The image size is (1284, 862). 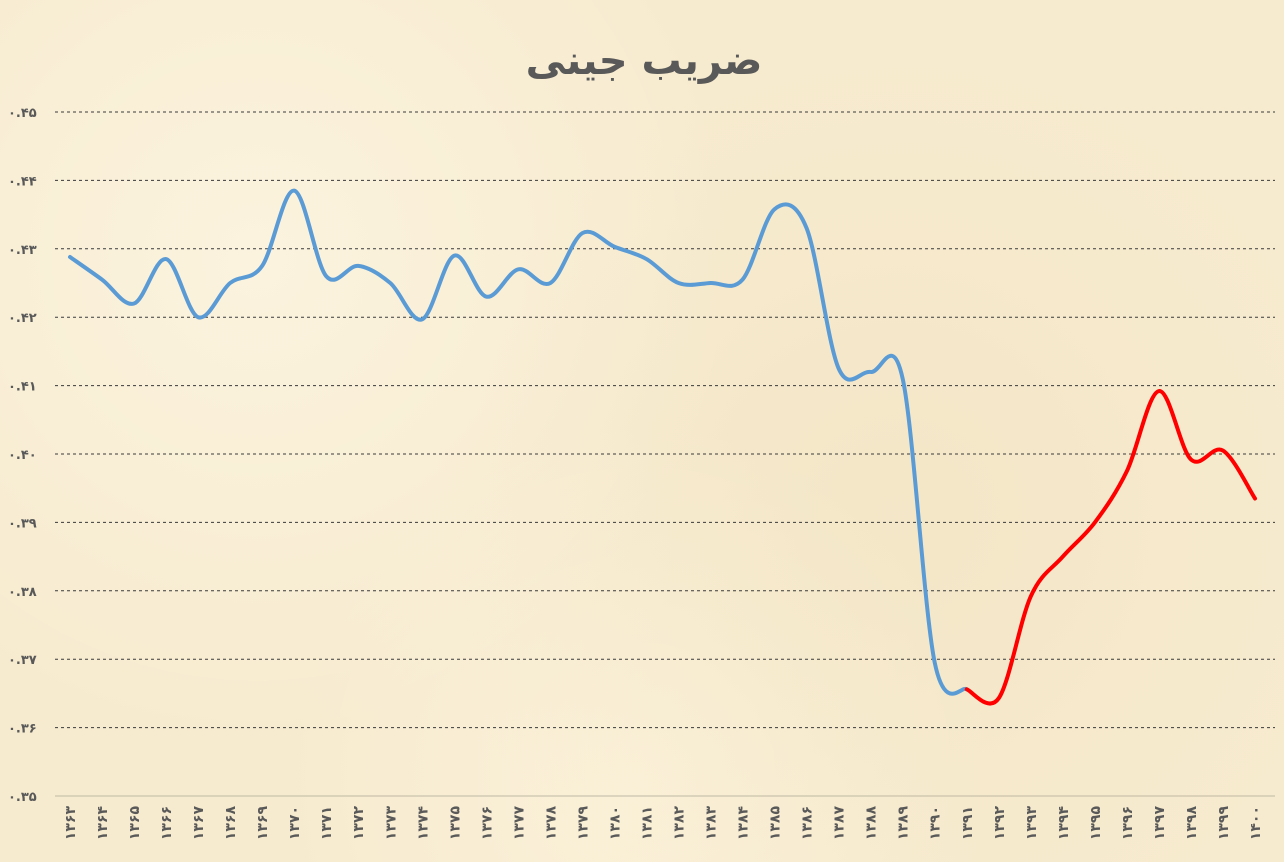 What do you see at coordinates (840, 823) in the screenshot?
I see `x-tick-label: ۱۳۸۷` at bounding box center [840, 823].